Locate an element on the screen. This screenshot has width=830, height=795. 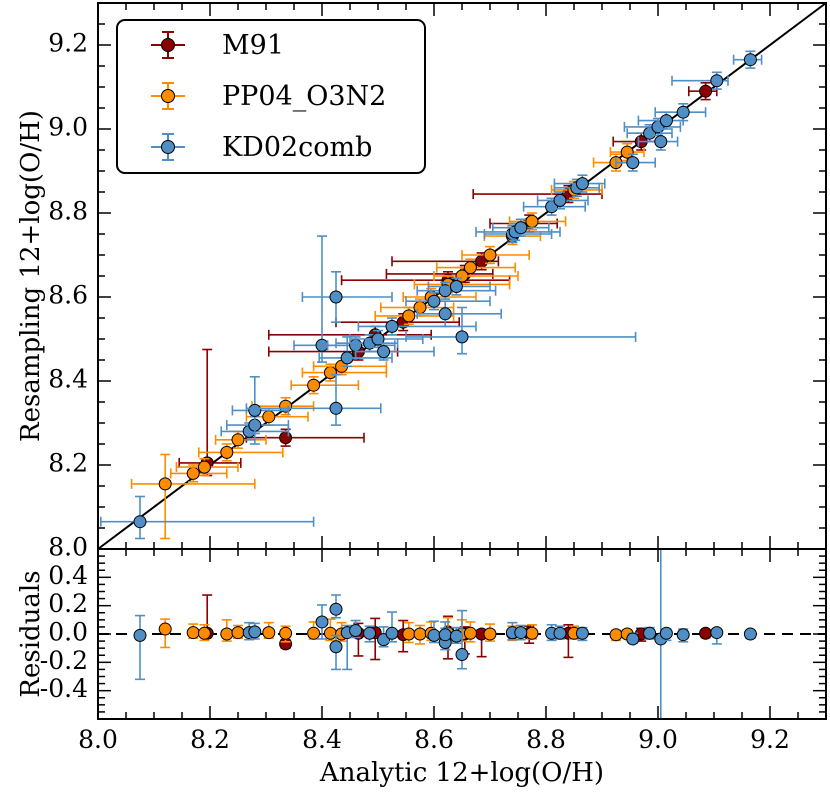
legend-entry-kd02comb: KD02comb is located at coordinates (261, 147).